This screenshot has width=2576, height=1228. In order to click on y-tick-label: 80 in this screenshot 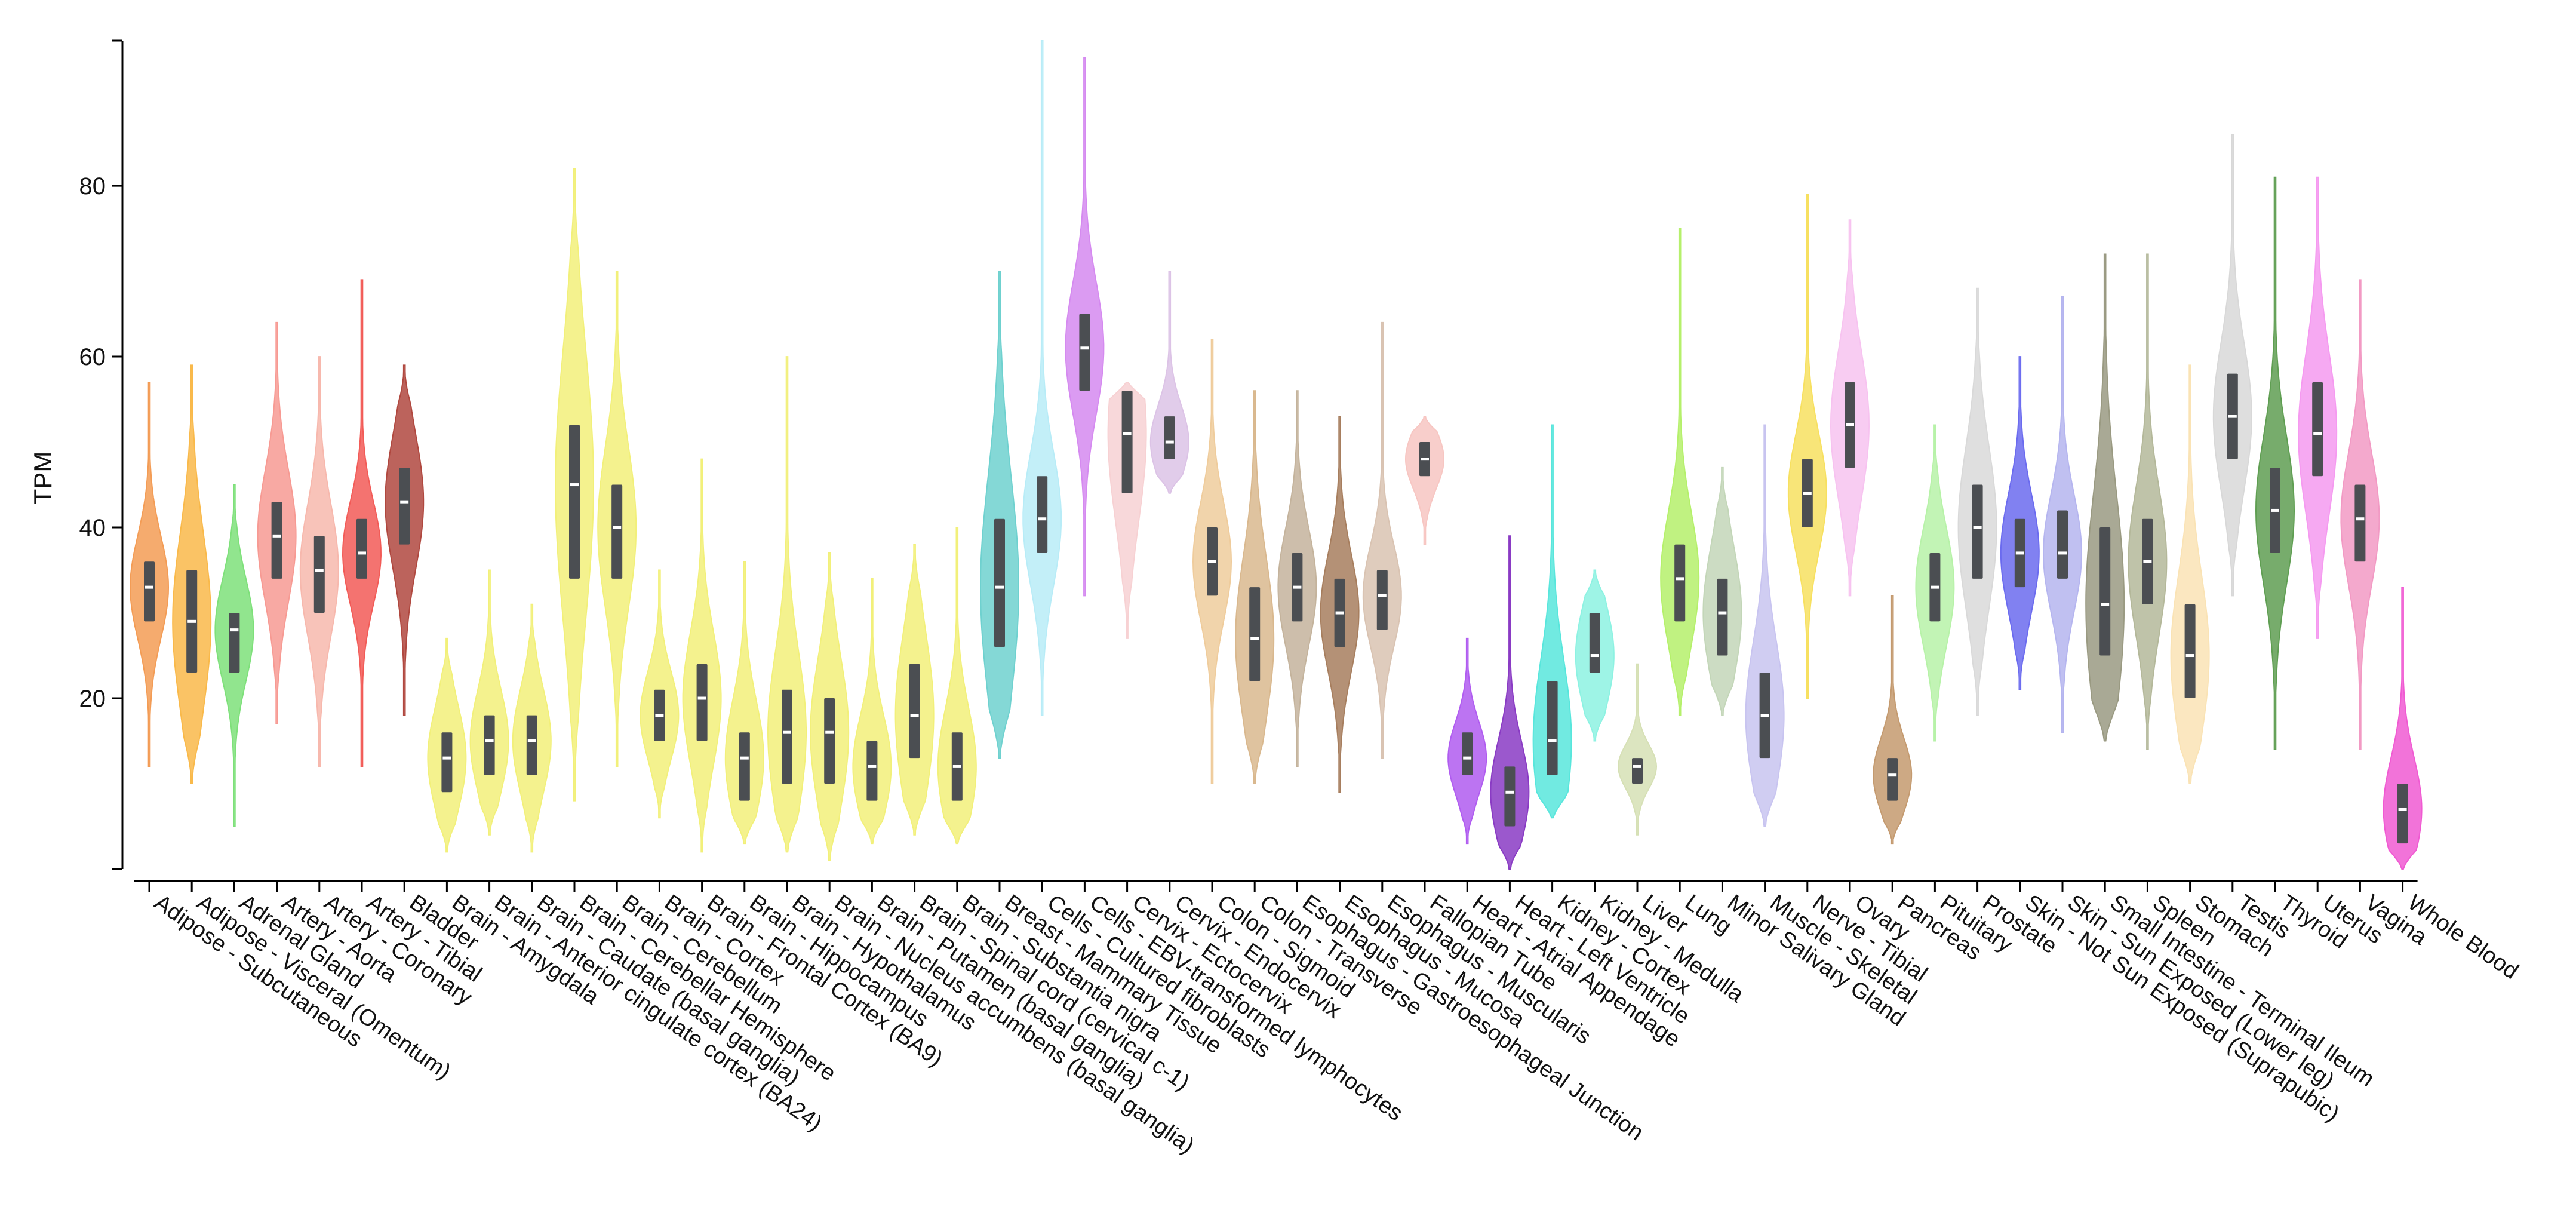, I will do `click(92, 186)`.